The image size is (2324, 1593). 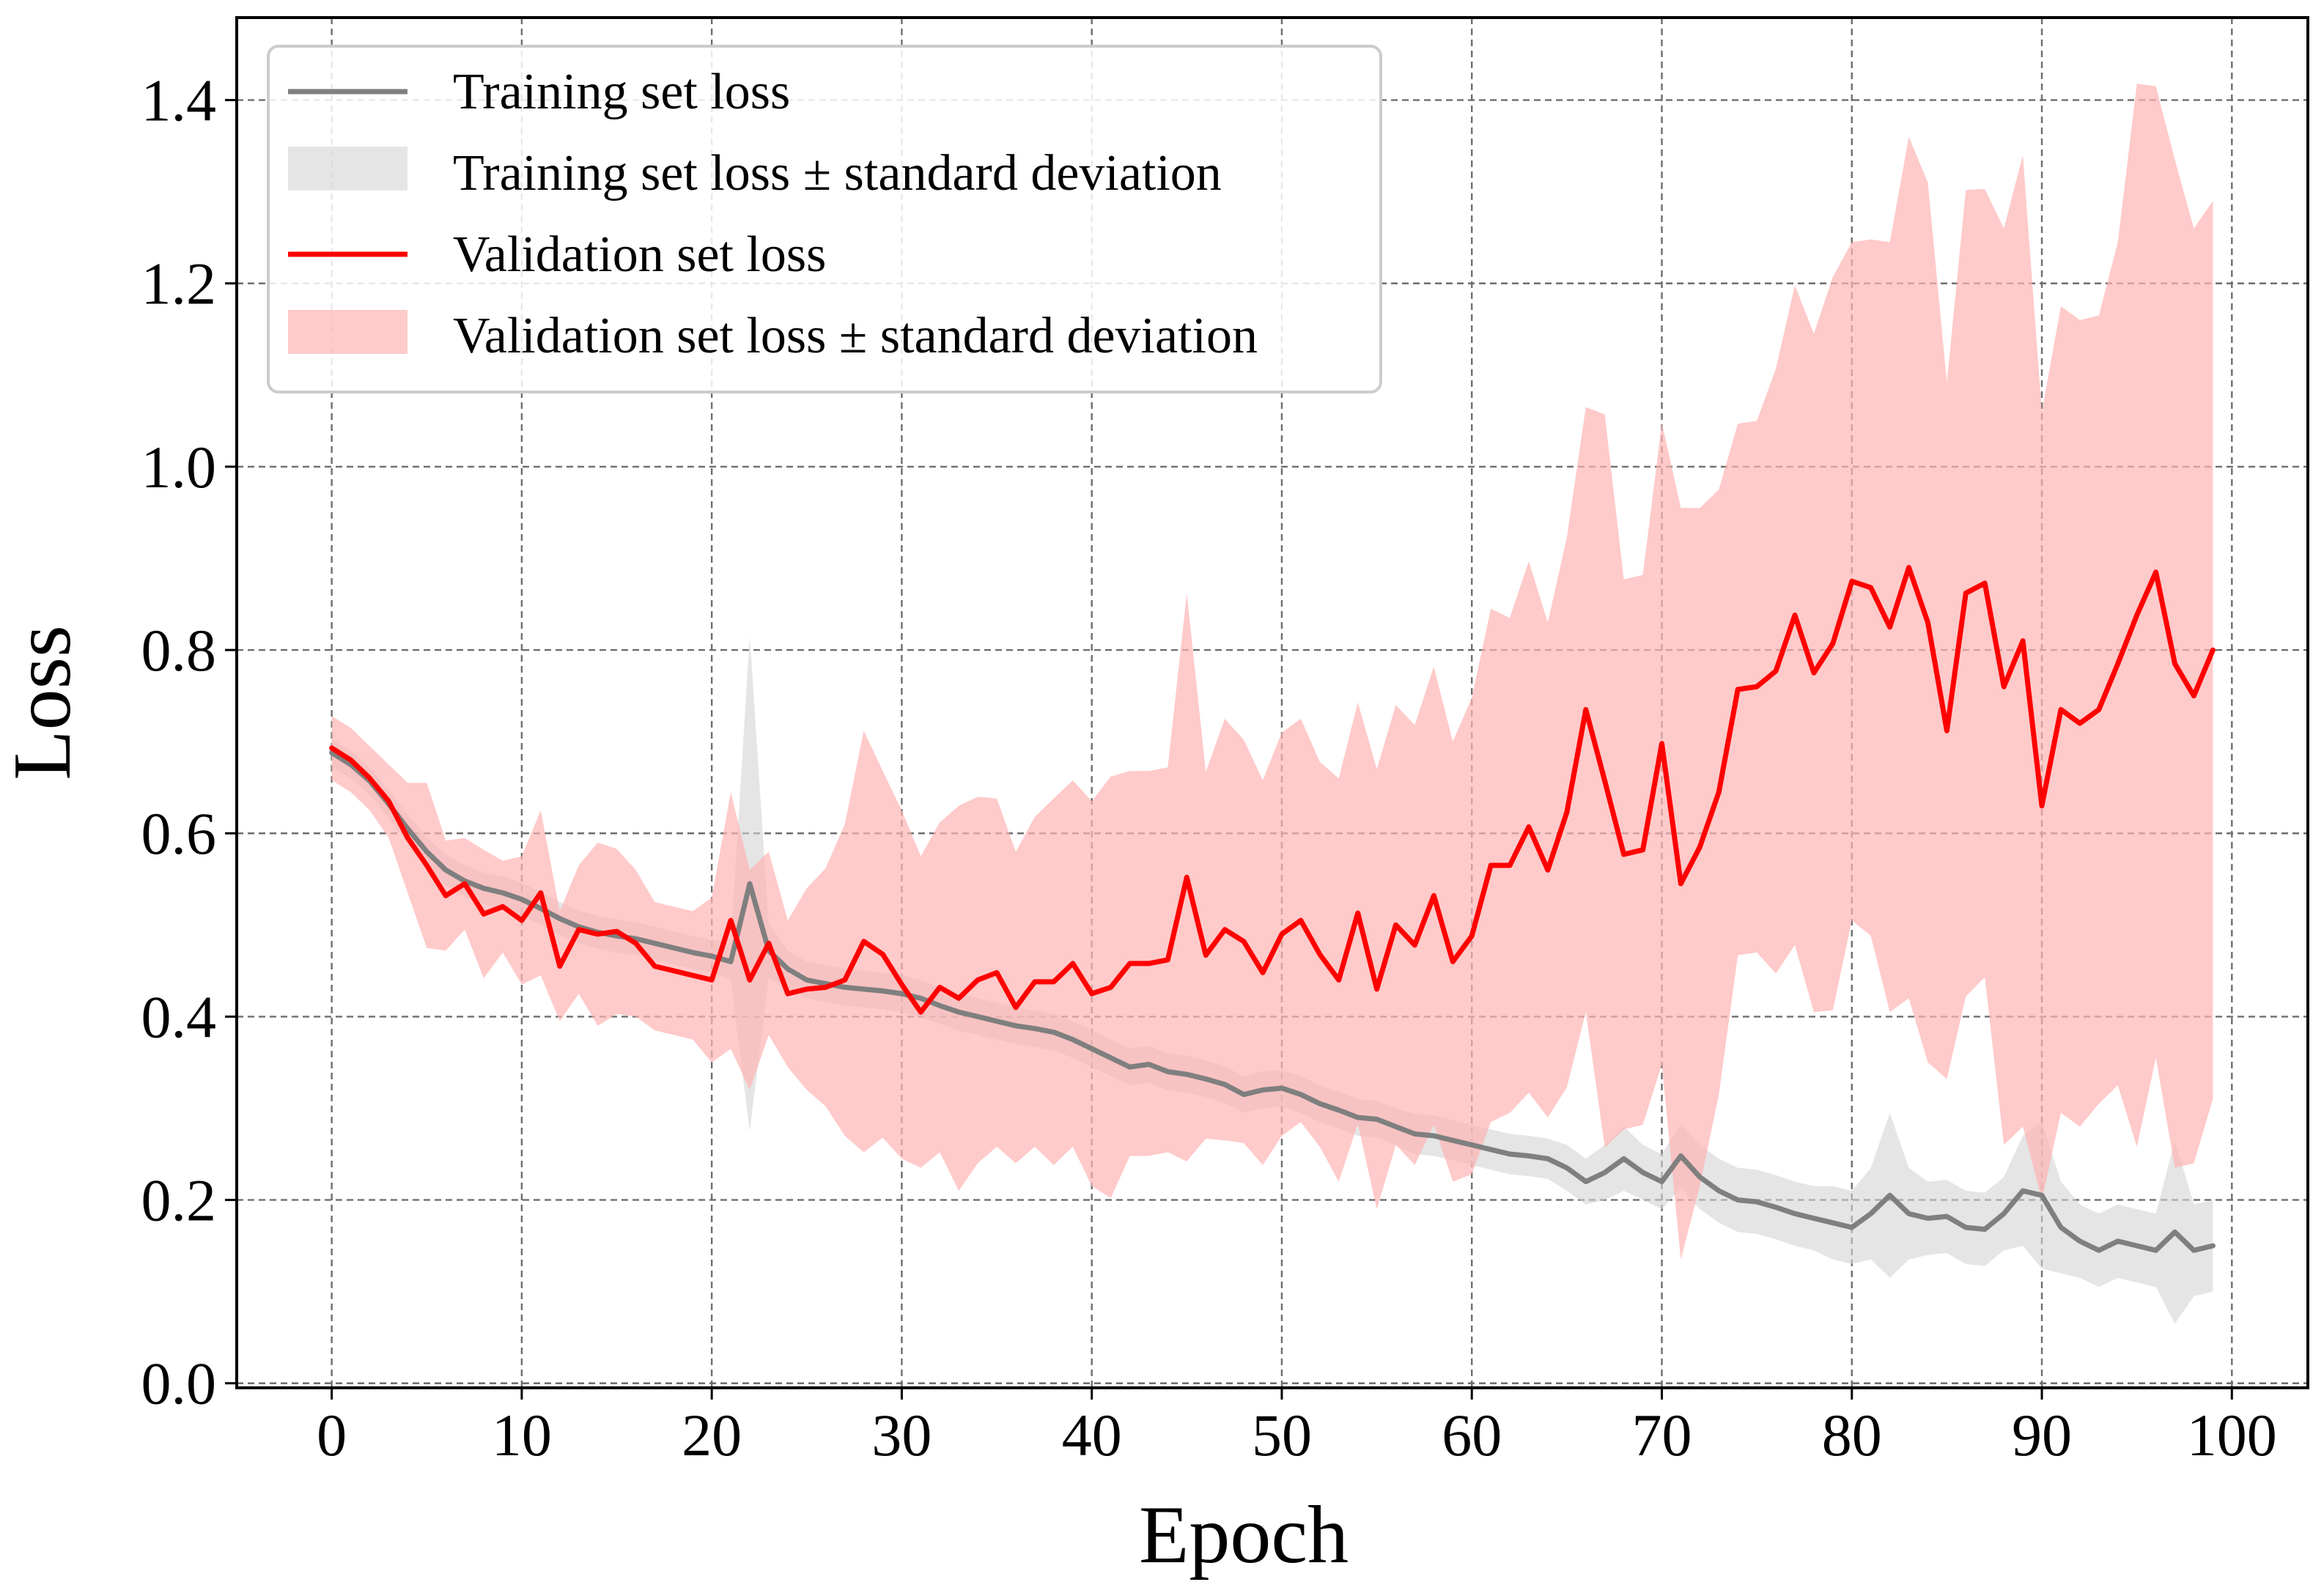 What do you see at coordinates (347, 332) in the screenshot?
I see `legend-val-band-swatch` at bounding box center [347, 332].